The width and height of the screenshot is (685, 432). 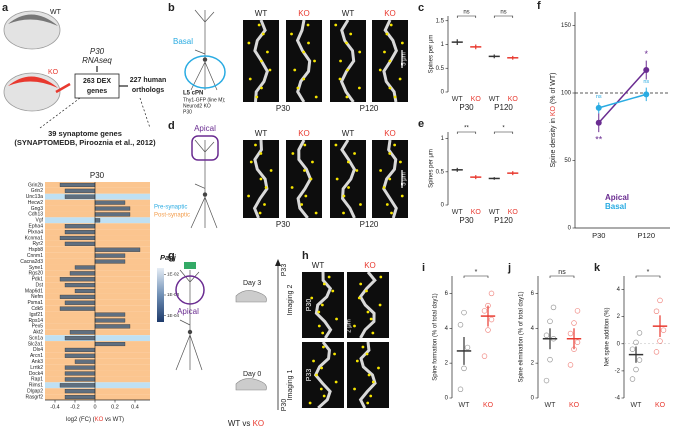 I want to click on line, so click(x=622, y=96).